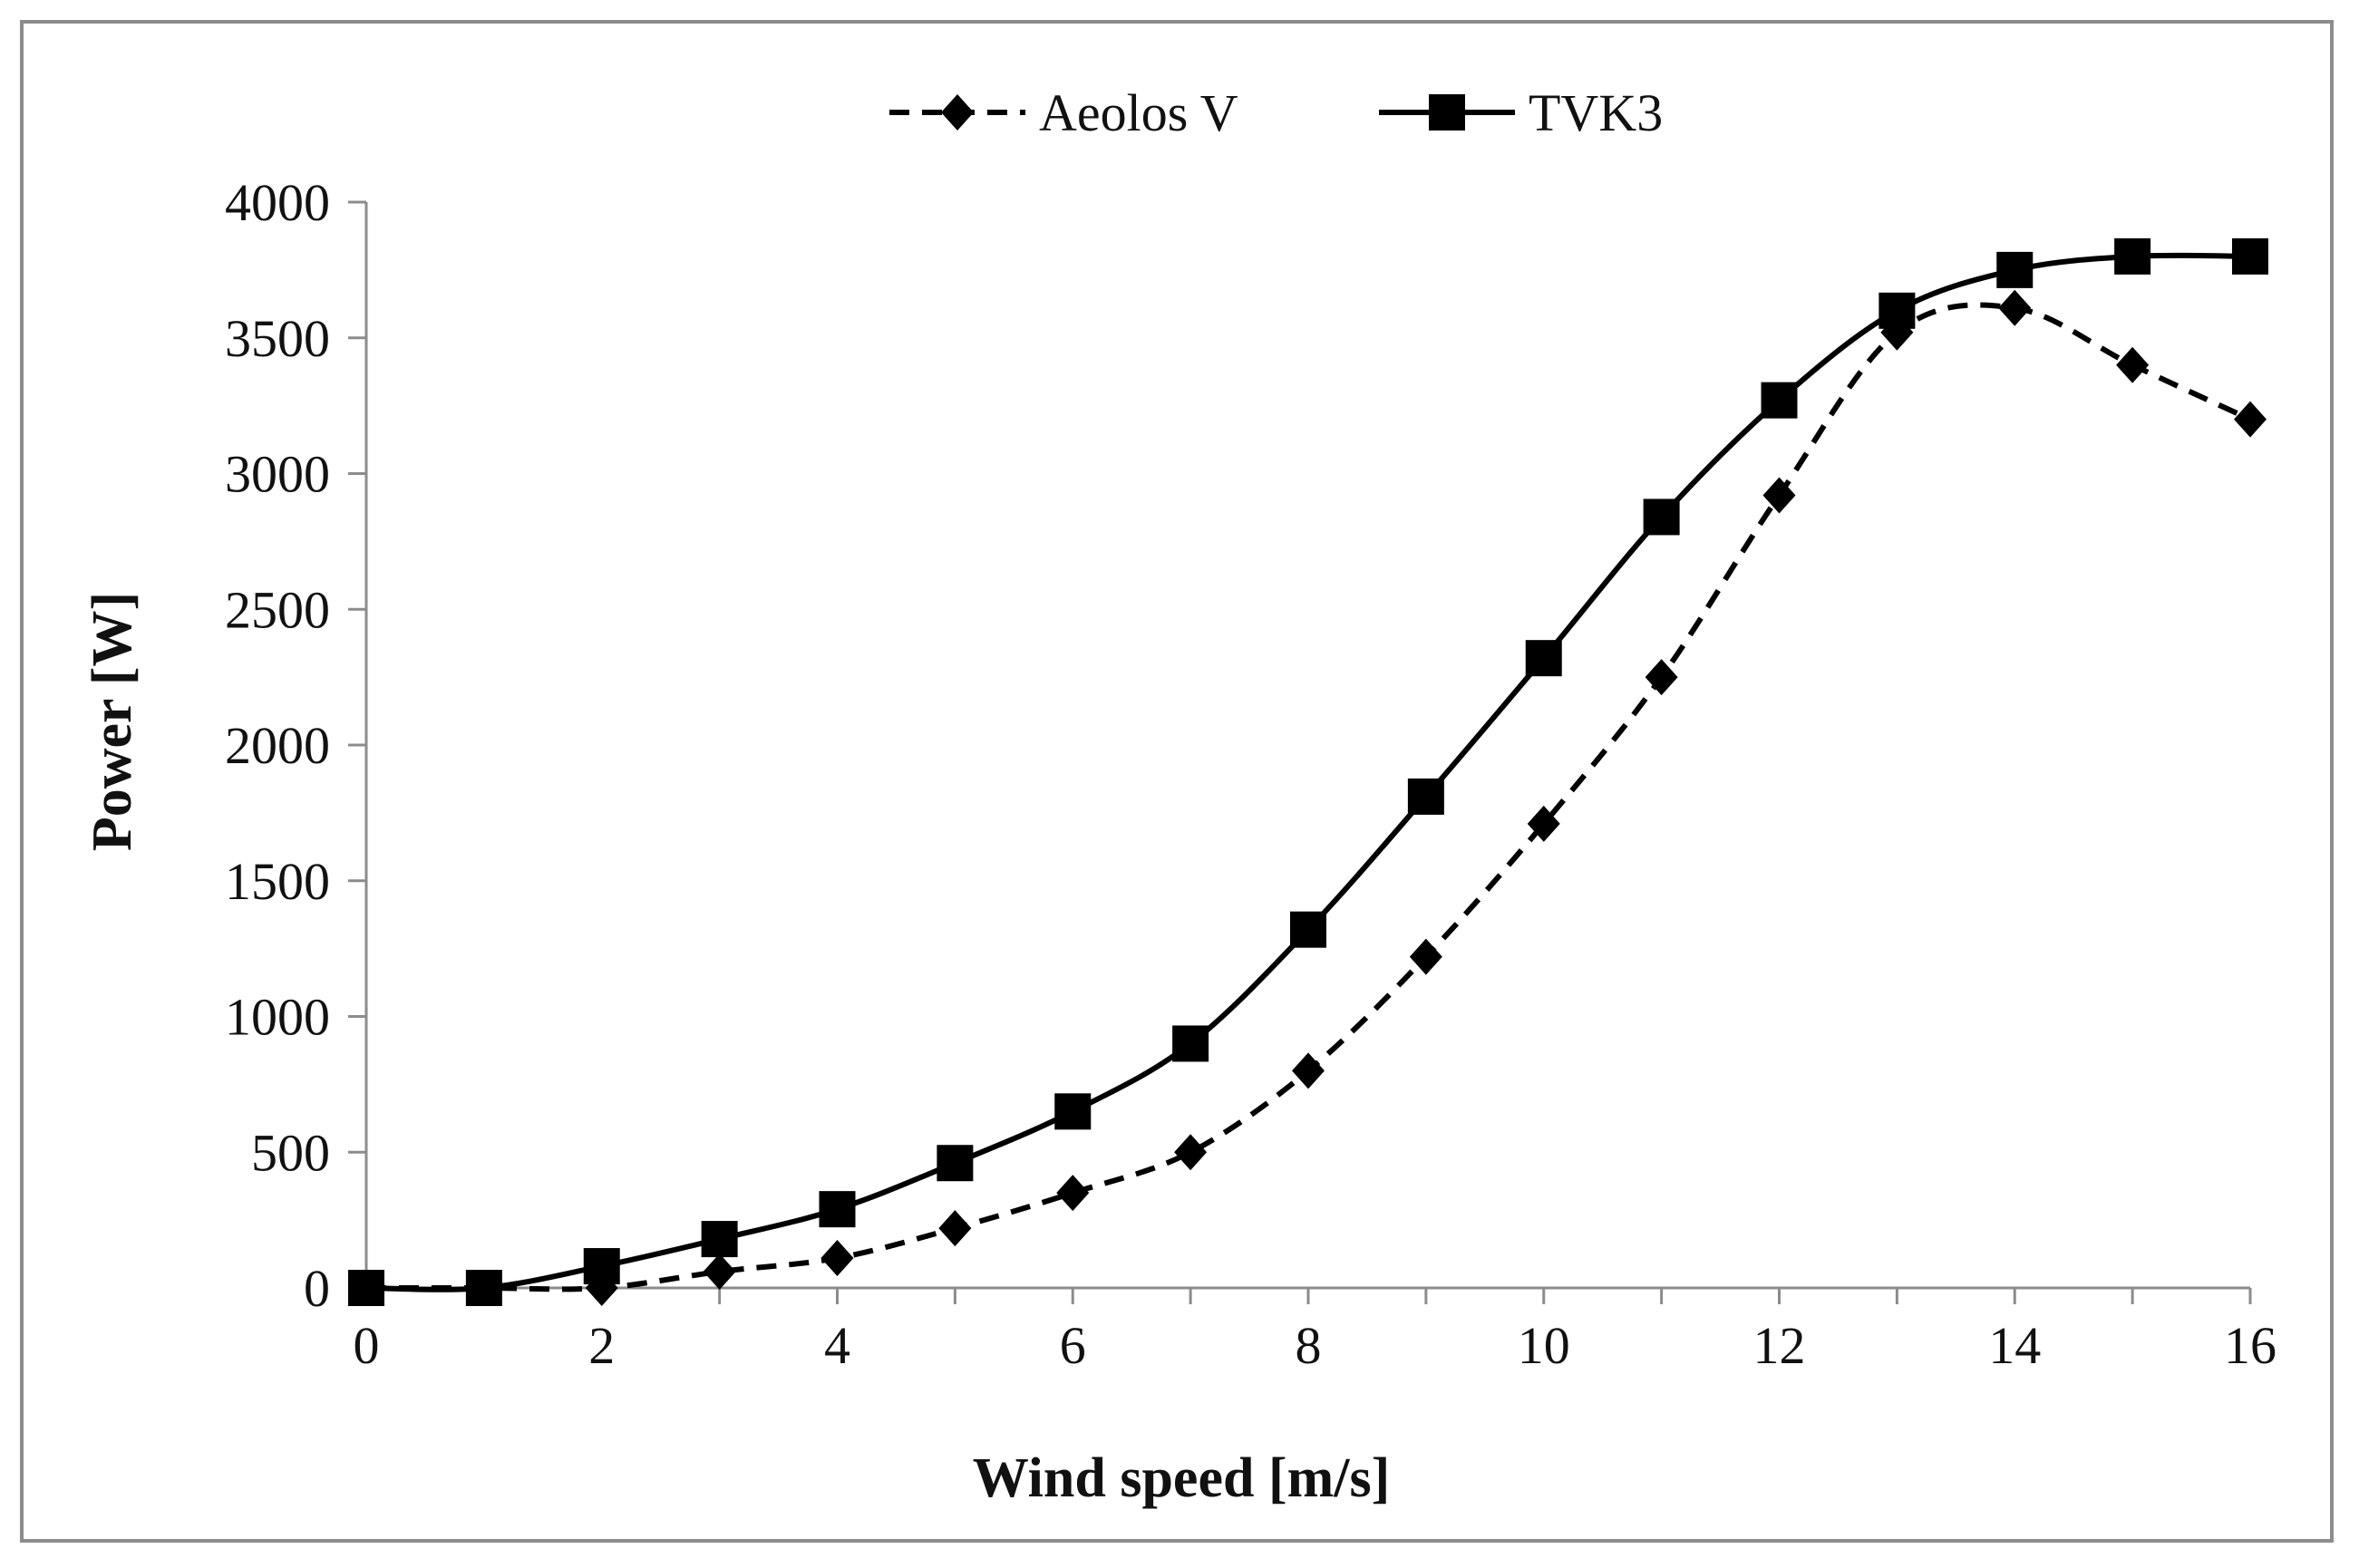  Describe the element at coordinates (277, 881) in the screenshot. I see `y-tick-label: 1500` at that location.